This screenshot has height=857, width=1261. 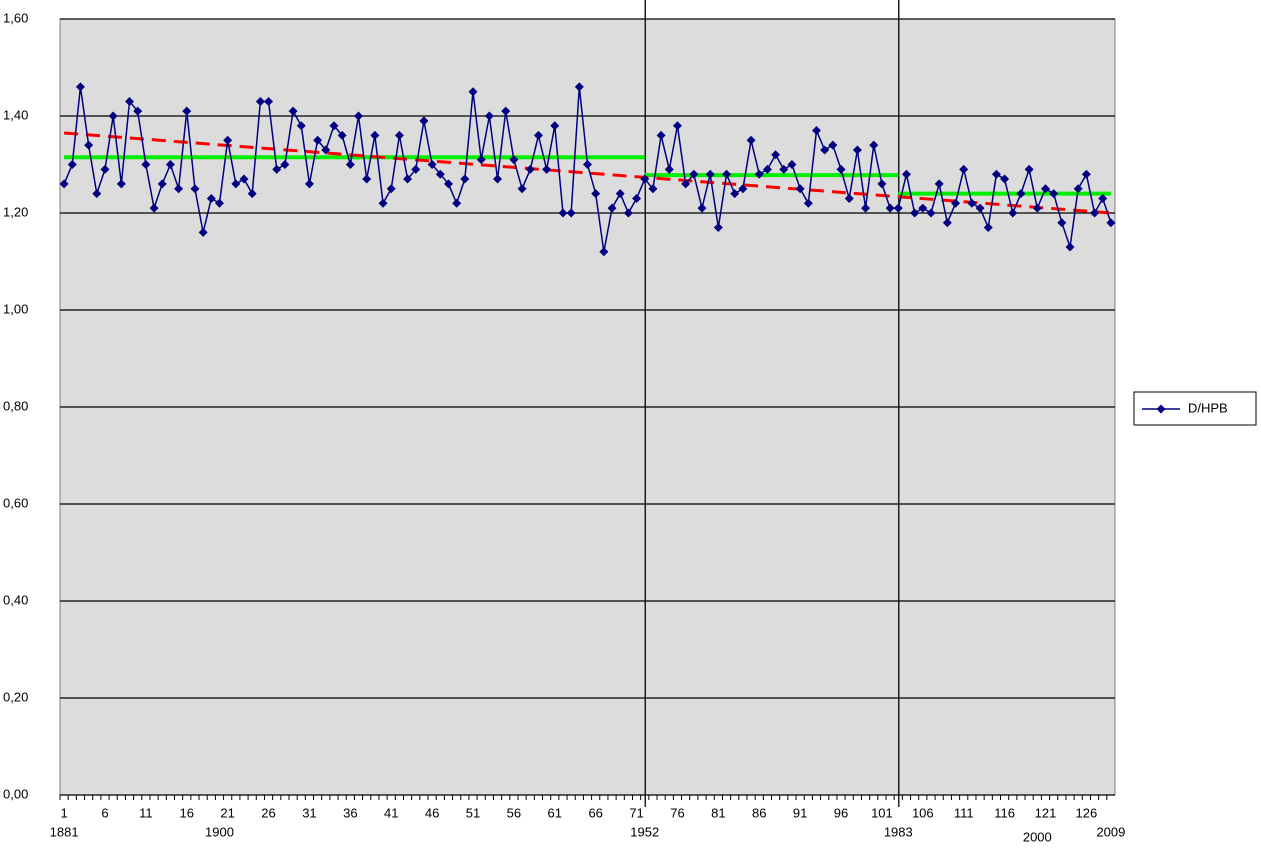 I want to click on y-tick-label: 0,20, so click(x=15, y=696).